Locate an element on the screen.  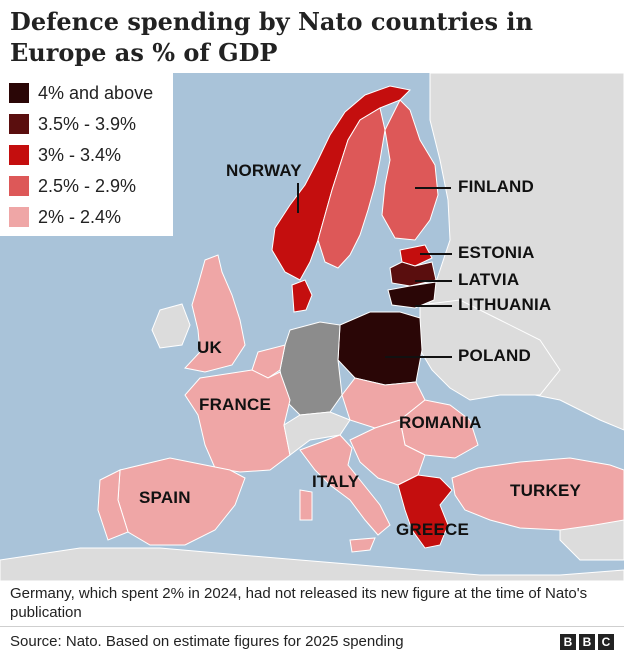
label-france: FRANCE is located at coordinates (235, 404).